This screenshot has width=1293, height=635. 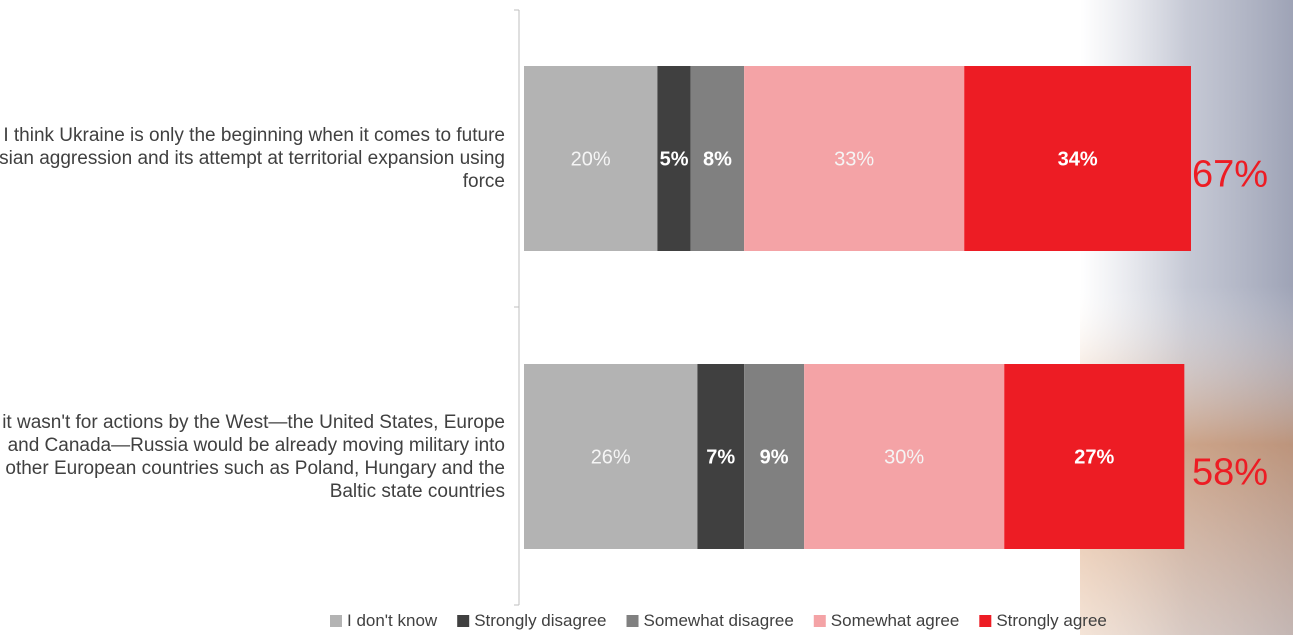 I want to click on data-label: 30%, so click(x=904, y=458).